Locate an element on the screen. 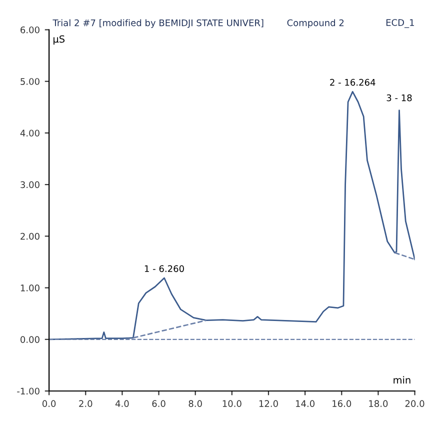 This screenshot has width=446, height=425. y-tick-label: 1.00 is located at coordinates (30, 288).